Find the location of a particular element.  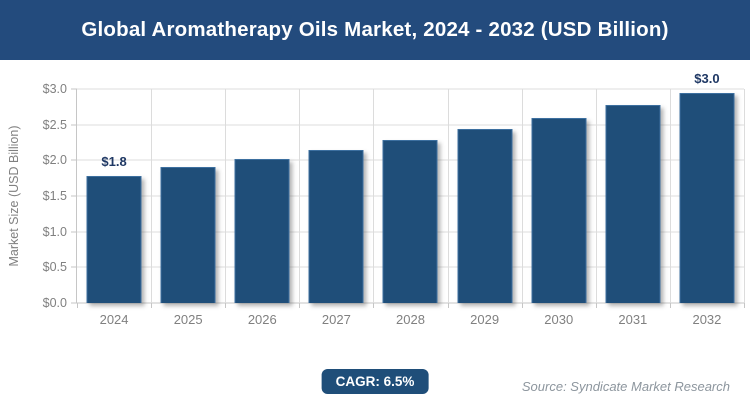

bar-value-label: $1.8 is located at coordinates (114, 162).